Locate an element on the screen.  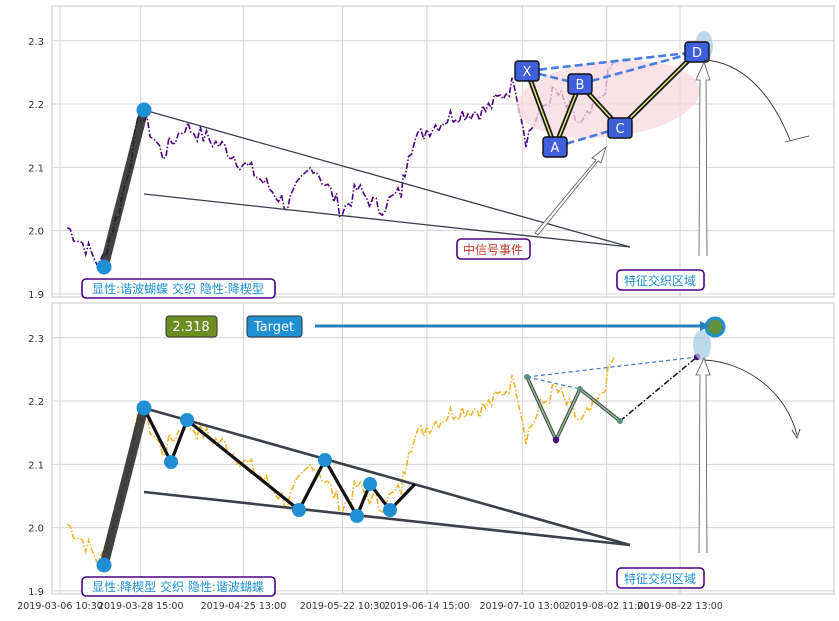
top-wedge-lower-line is located at coordinates (387, 220).